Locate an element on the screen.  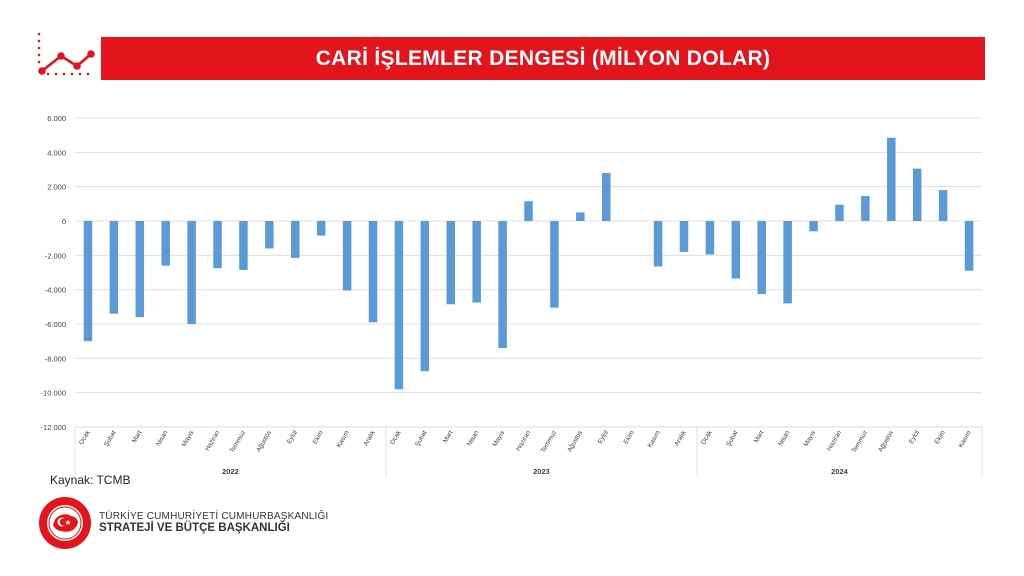
y-tick-label: 4.000 is located at coordinates (56, 152).